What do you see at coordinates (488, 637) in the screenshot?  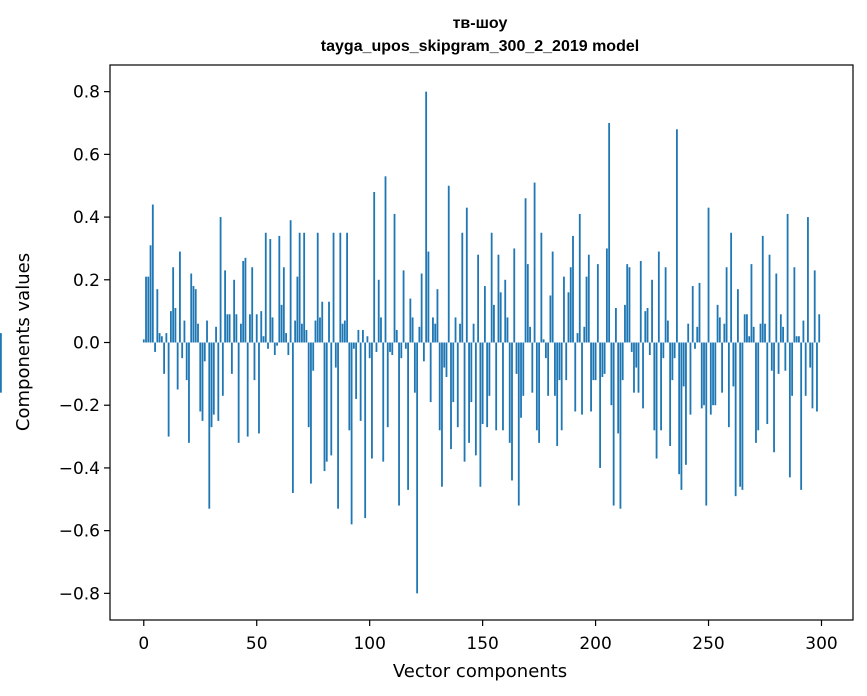 I see `x-axis: 0 50 100 150 200 250 300` at bounding box center [488, 637].